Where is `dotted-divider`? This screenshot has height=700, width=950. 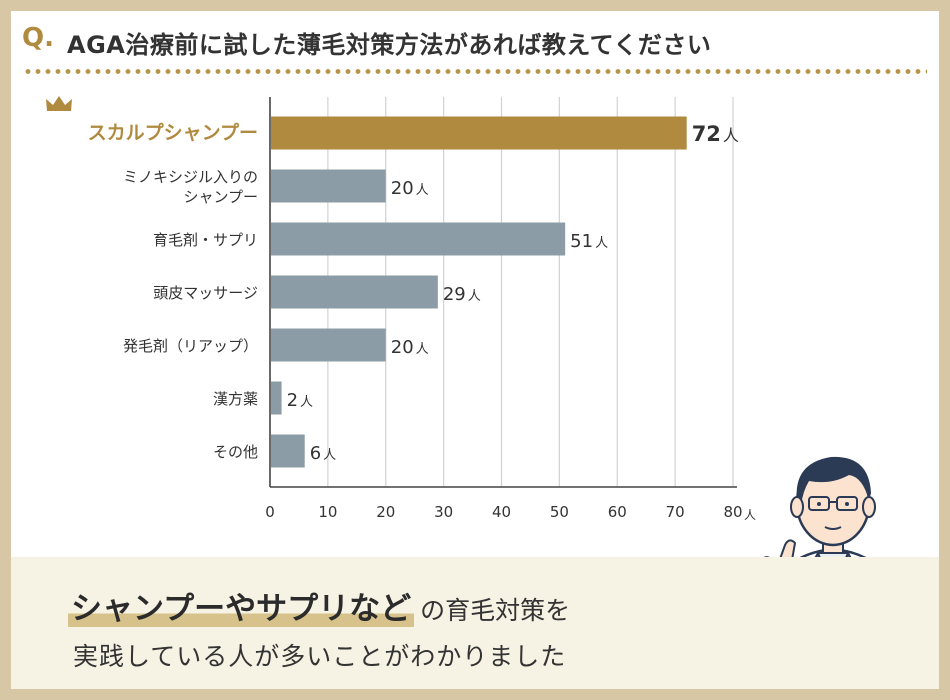 dotted-divider is located at coordinates (475, 71).